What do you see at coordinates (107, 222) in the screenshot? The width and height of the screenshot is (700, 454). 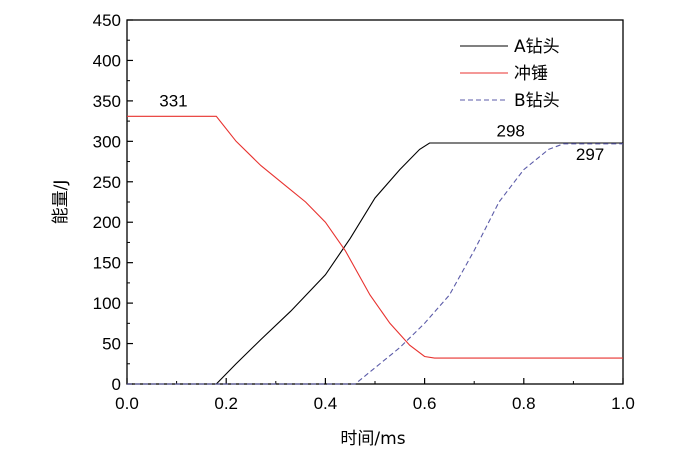 I see `y-tick-label: 200` at bounding box center [107, 222].